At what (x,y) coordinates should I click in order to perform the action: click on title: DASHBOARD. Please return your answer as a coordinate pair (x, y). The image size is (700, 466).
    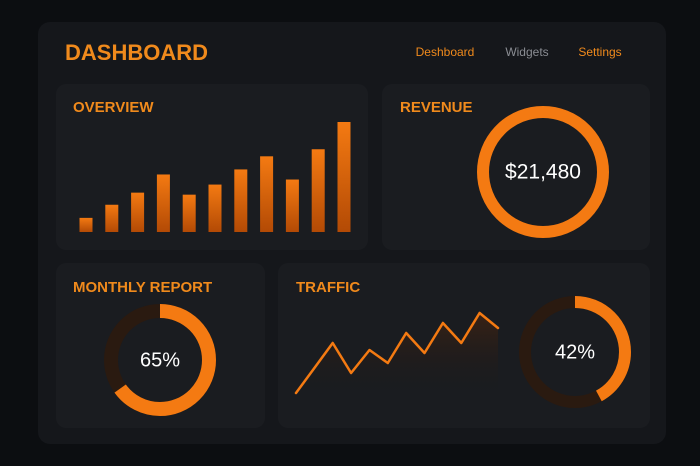
    Looking at the image, I should click on (136, 52).